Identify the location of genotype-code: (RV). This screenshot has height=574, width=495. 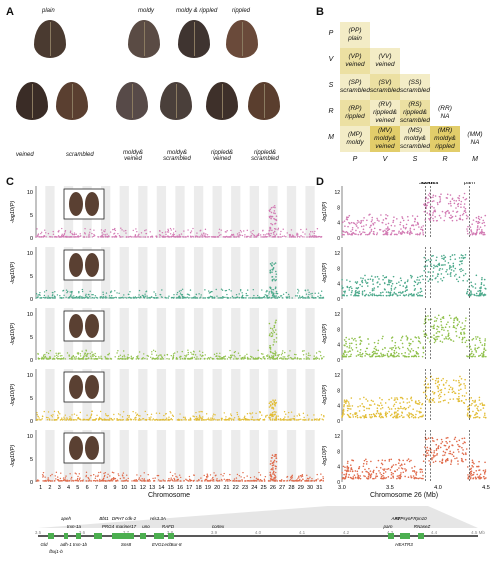
(385, 104).